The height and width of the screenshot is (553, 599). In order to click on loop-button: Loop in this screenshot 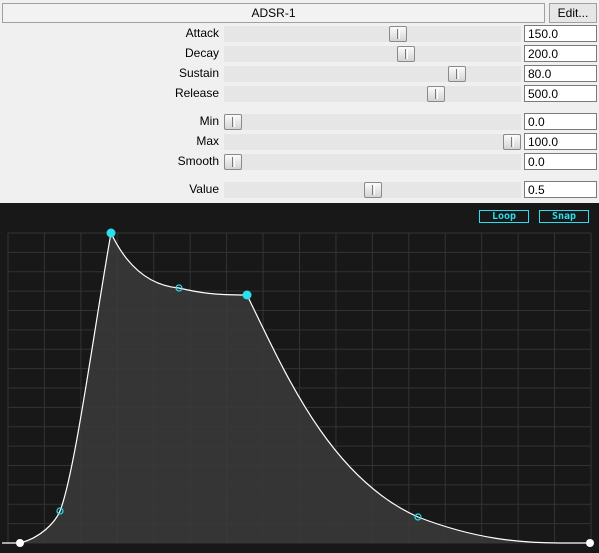, I will do `click(504, 216)`.